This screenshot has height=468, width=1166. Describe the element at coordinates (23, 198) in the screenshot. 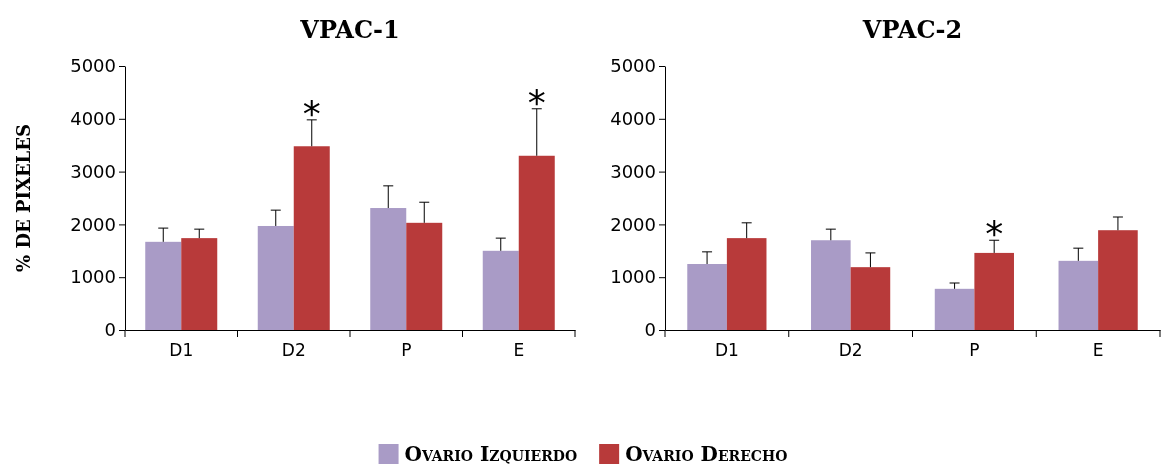

I see `y-axis-title: % DE PIXELES` at that location.